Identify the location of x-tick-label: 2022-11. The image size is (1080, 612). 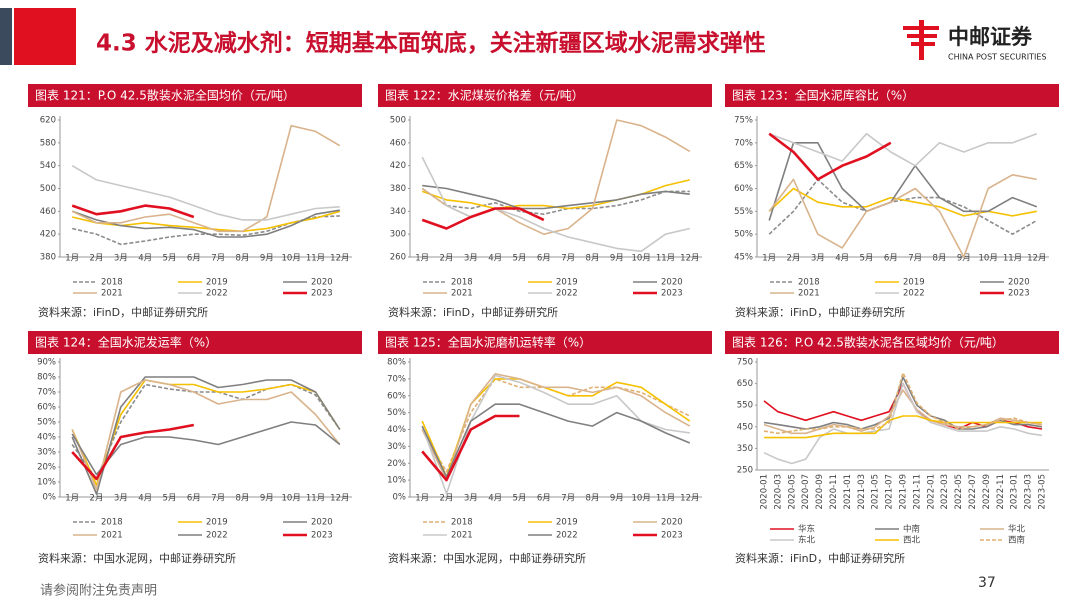
(1001, 492).